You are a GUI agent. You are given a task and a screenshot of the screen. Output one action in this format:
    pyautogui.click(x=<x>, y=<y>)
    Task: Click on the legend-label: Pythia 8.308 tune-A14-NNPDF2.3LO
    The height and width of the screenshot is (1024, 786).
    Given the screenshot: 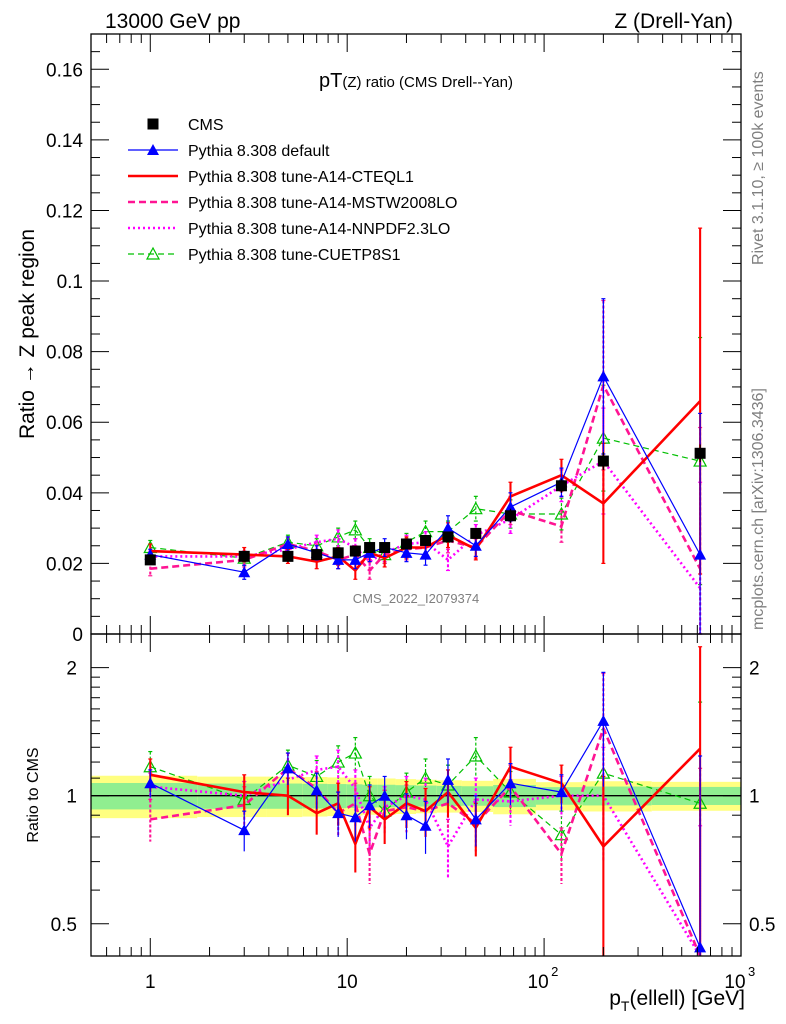 What is the action you would take?
    pyautogui.click(x=319, y=229)
    